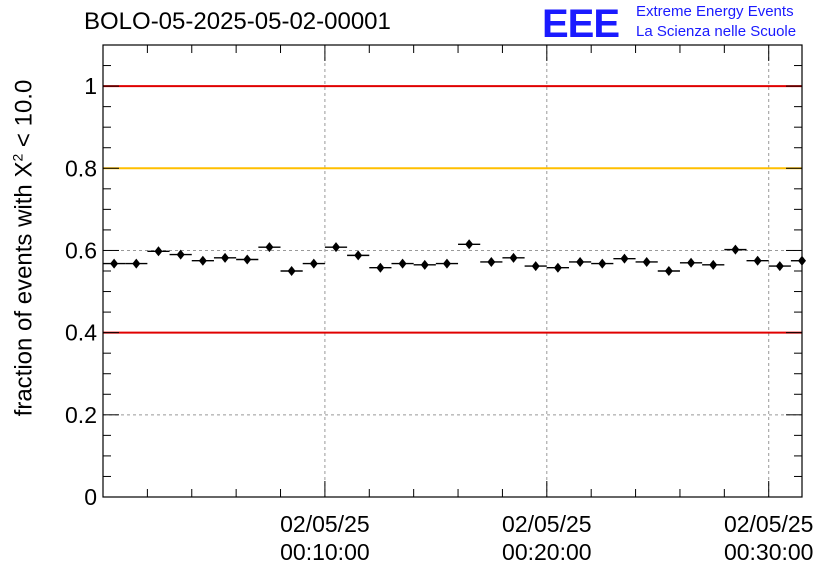 The height and width of the screenshot is (572, 836). I want to click on y-tick-label: 0.2, so click(81, 415).